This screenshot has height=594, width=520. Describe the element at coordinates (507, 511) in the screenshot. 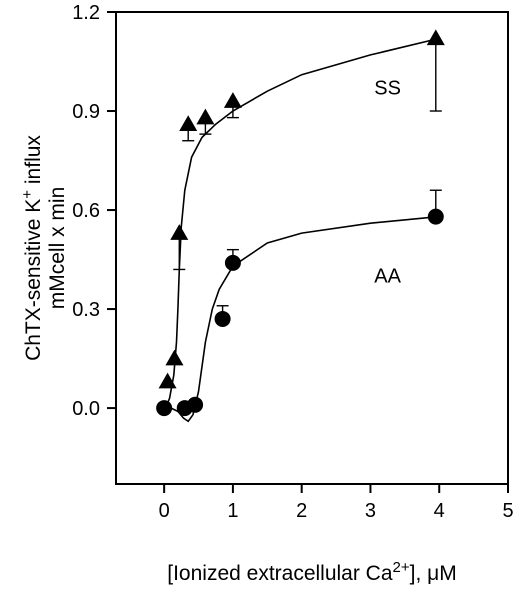

I see `x-tick-label: 5` at that location.